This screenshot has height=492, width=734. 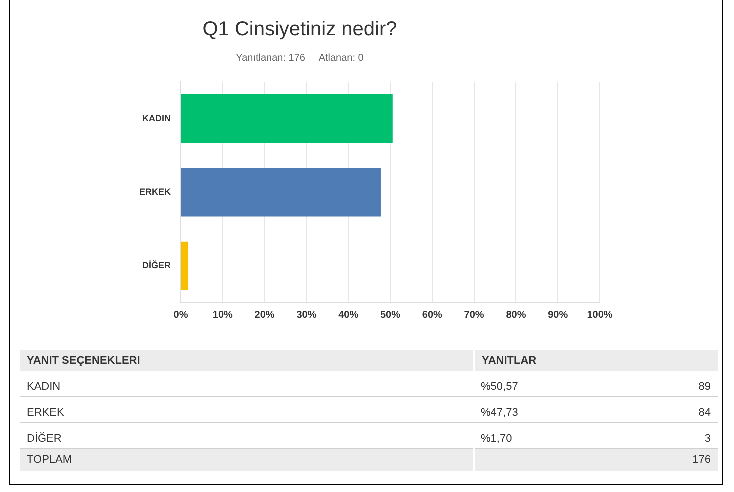 What do you see at coordinates (45, 412) in the screenshot?
I see `category-label: ERKEK` at bounding box center [45, 412].